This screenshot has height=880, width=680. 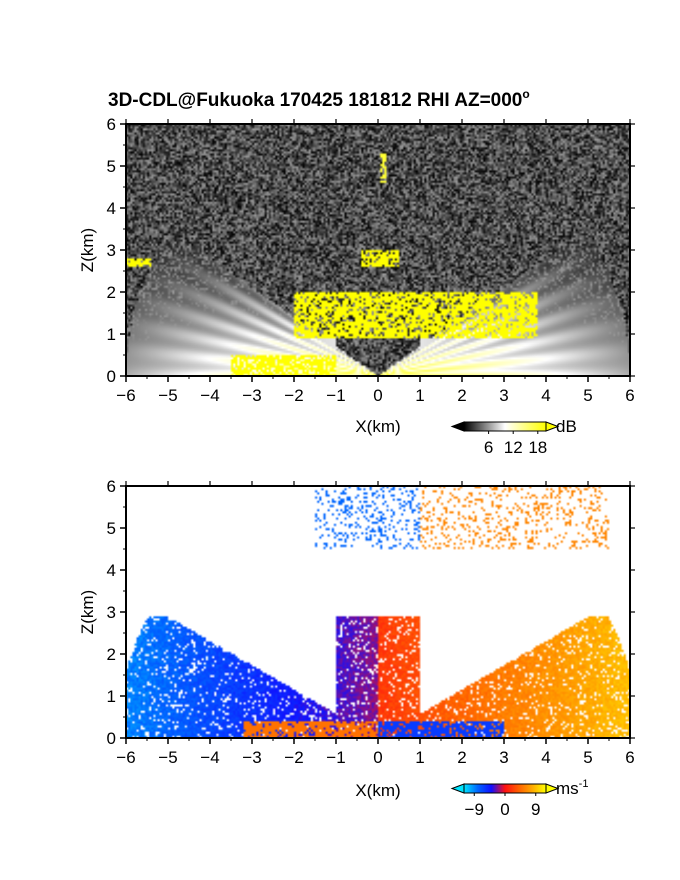 I want to click on reflectivity-colorbar: 6 12 18, so click(x=505, y=439).